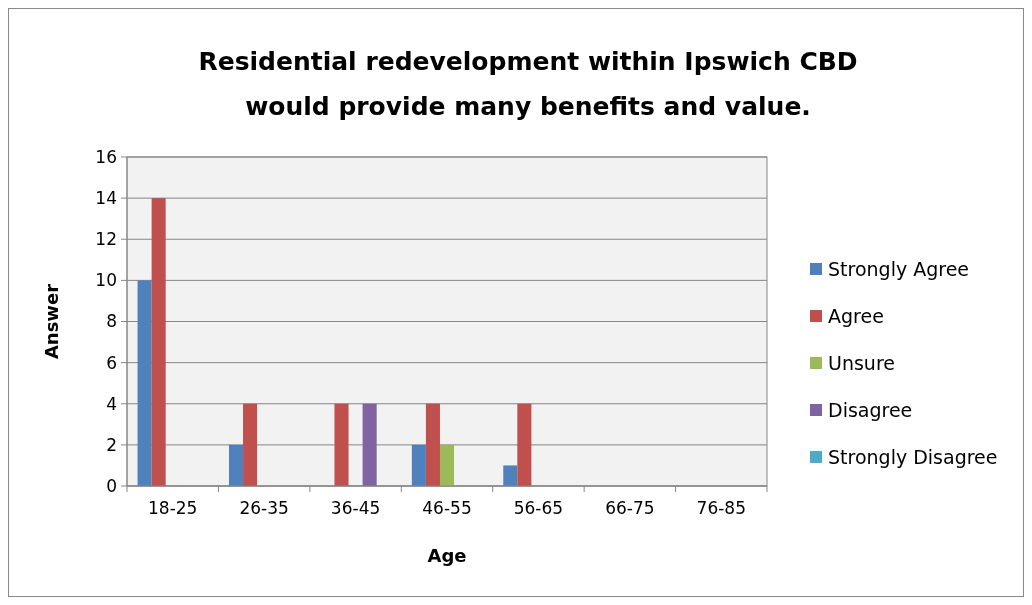 This screenshot has width=1032, height=605. What do you see at coordinates (106, 156) in the screenshot?
I see `y-tick-label: 16` at bounding box center [106, 156].